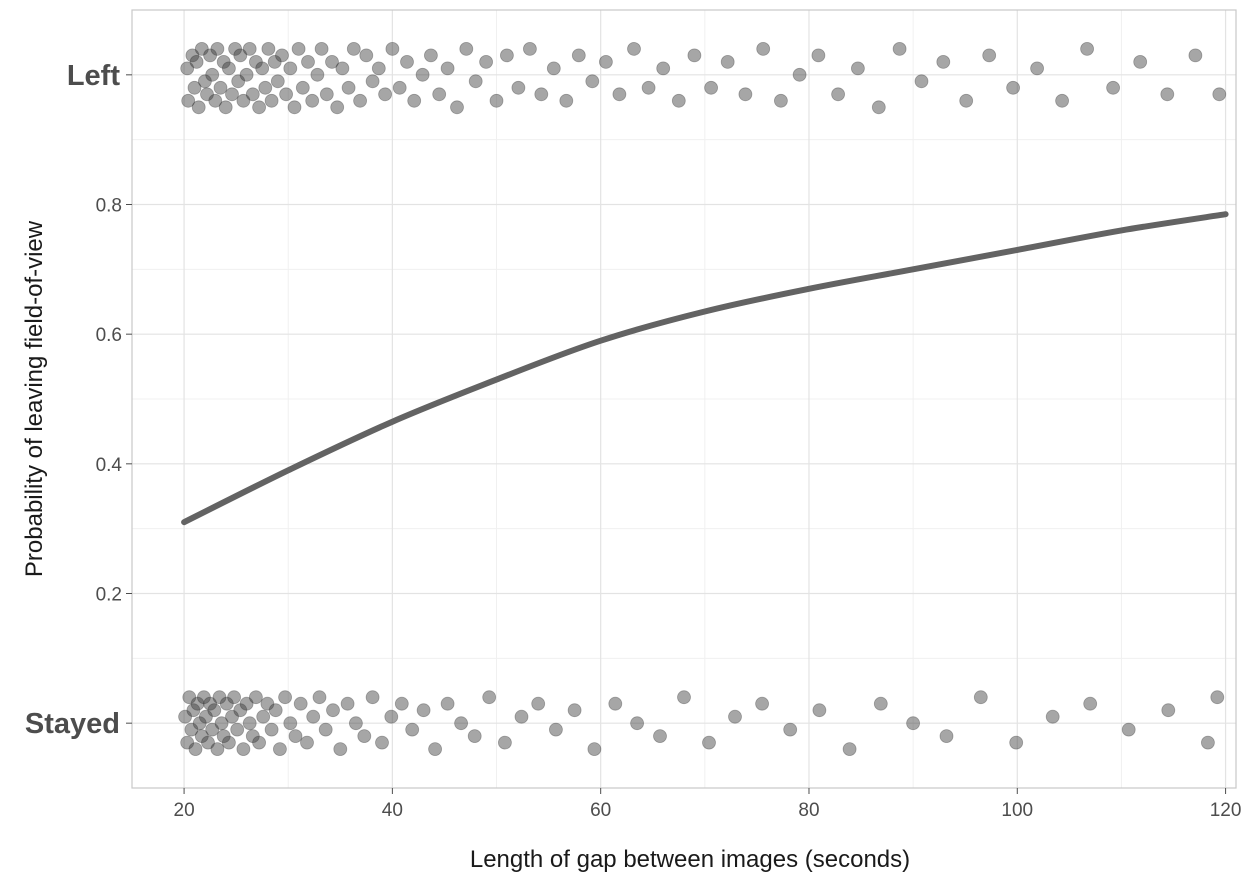 The width and height of the screenshot is (1249, 878). What do you see at coordinates (34, 398) in the screenshot?
I see `y-axis-title: Probability of leaving field-of-view` at bounding box center [34, 398].